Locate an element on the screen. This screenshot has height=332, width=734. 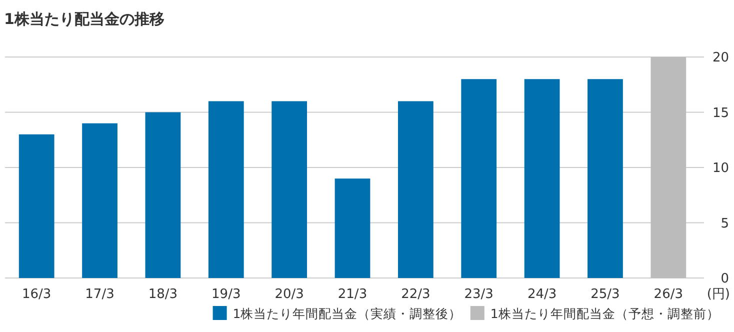
y-tick-label: 15 is located at coordinates (720, 113).